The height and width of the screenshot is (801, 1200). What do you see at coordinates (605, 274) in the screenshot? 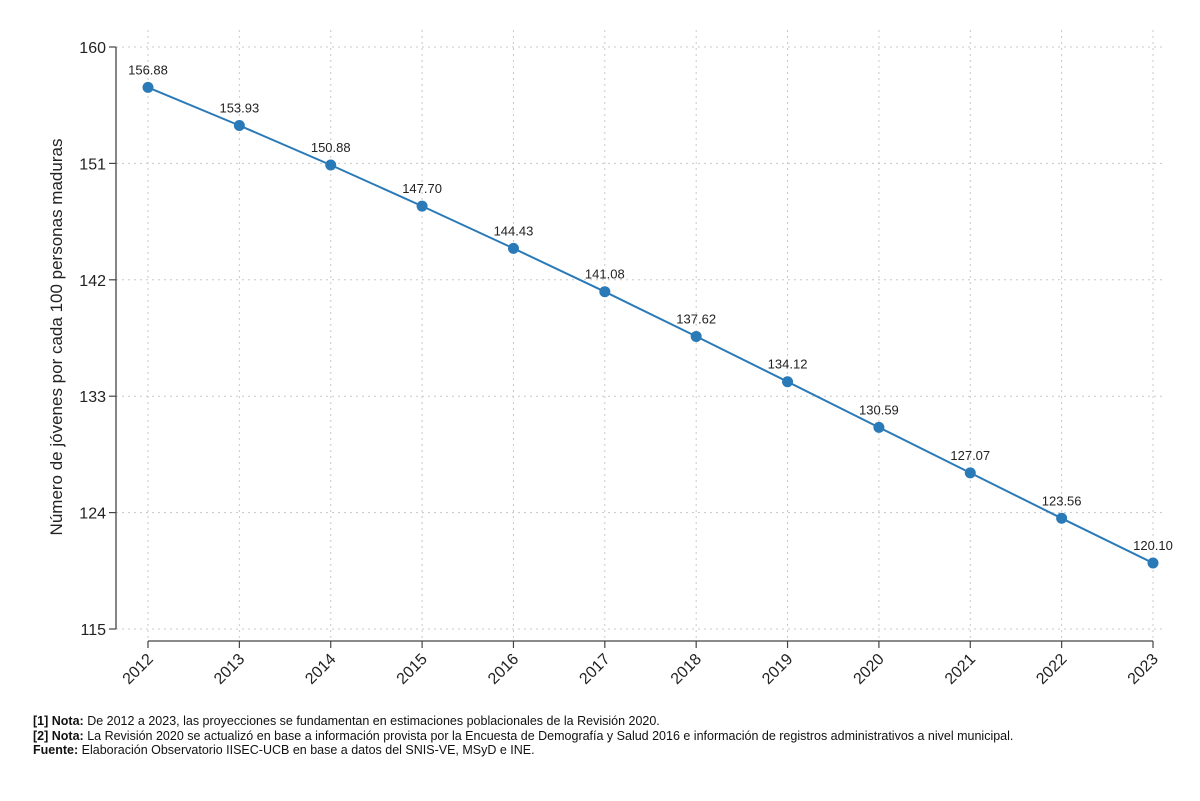
I see `data-label: 141.08` at bounding box center [605, 274].